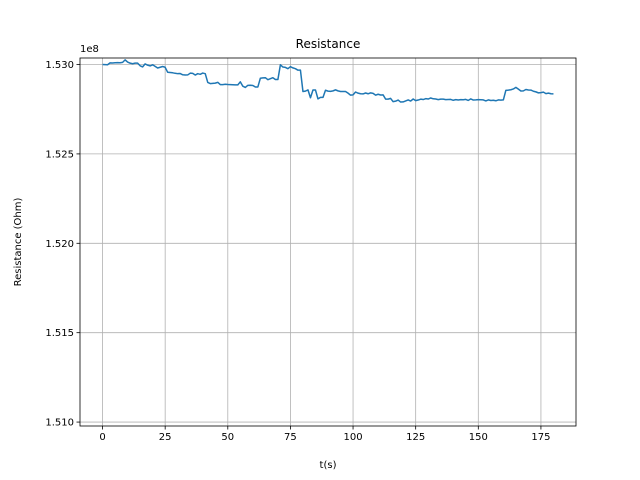 This screenshot has width=640, height=480. What do you see at coordinates (328, 44) in the screenshot?
I see `chart-title: Resistance` at bounding box center [328, 44].